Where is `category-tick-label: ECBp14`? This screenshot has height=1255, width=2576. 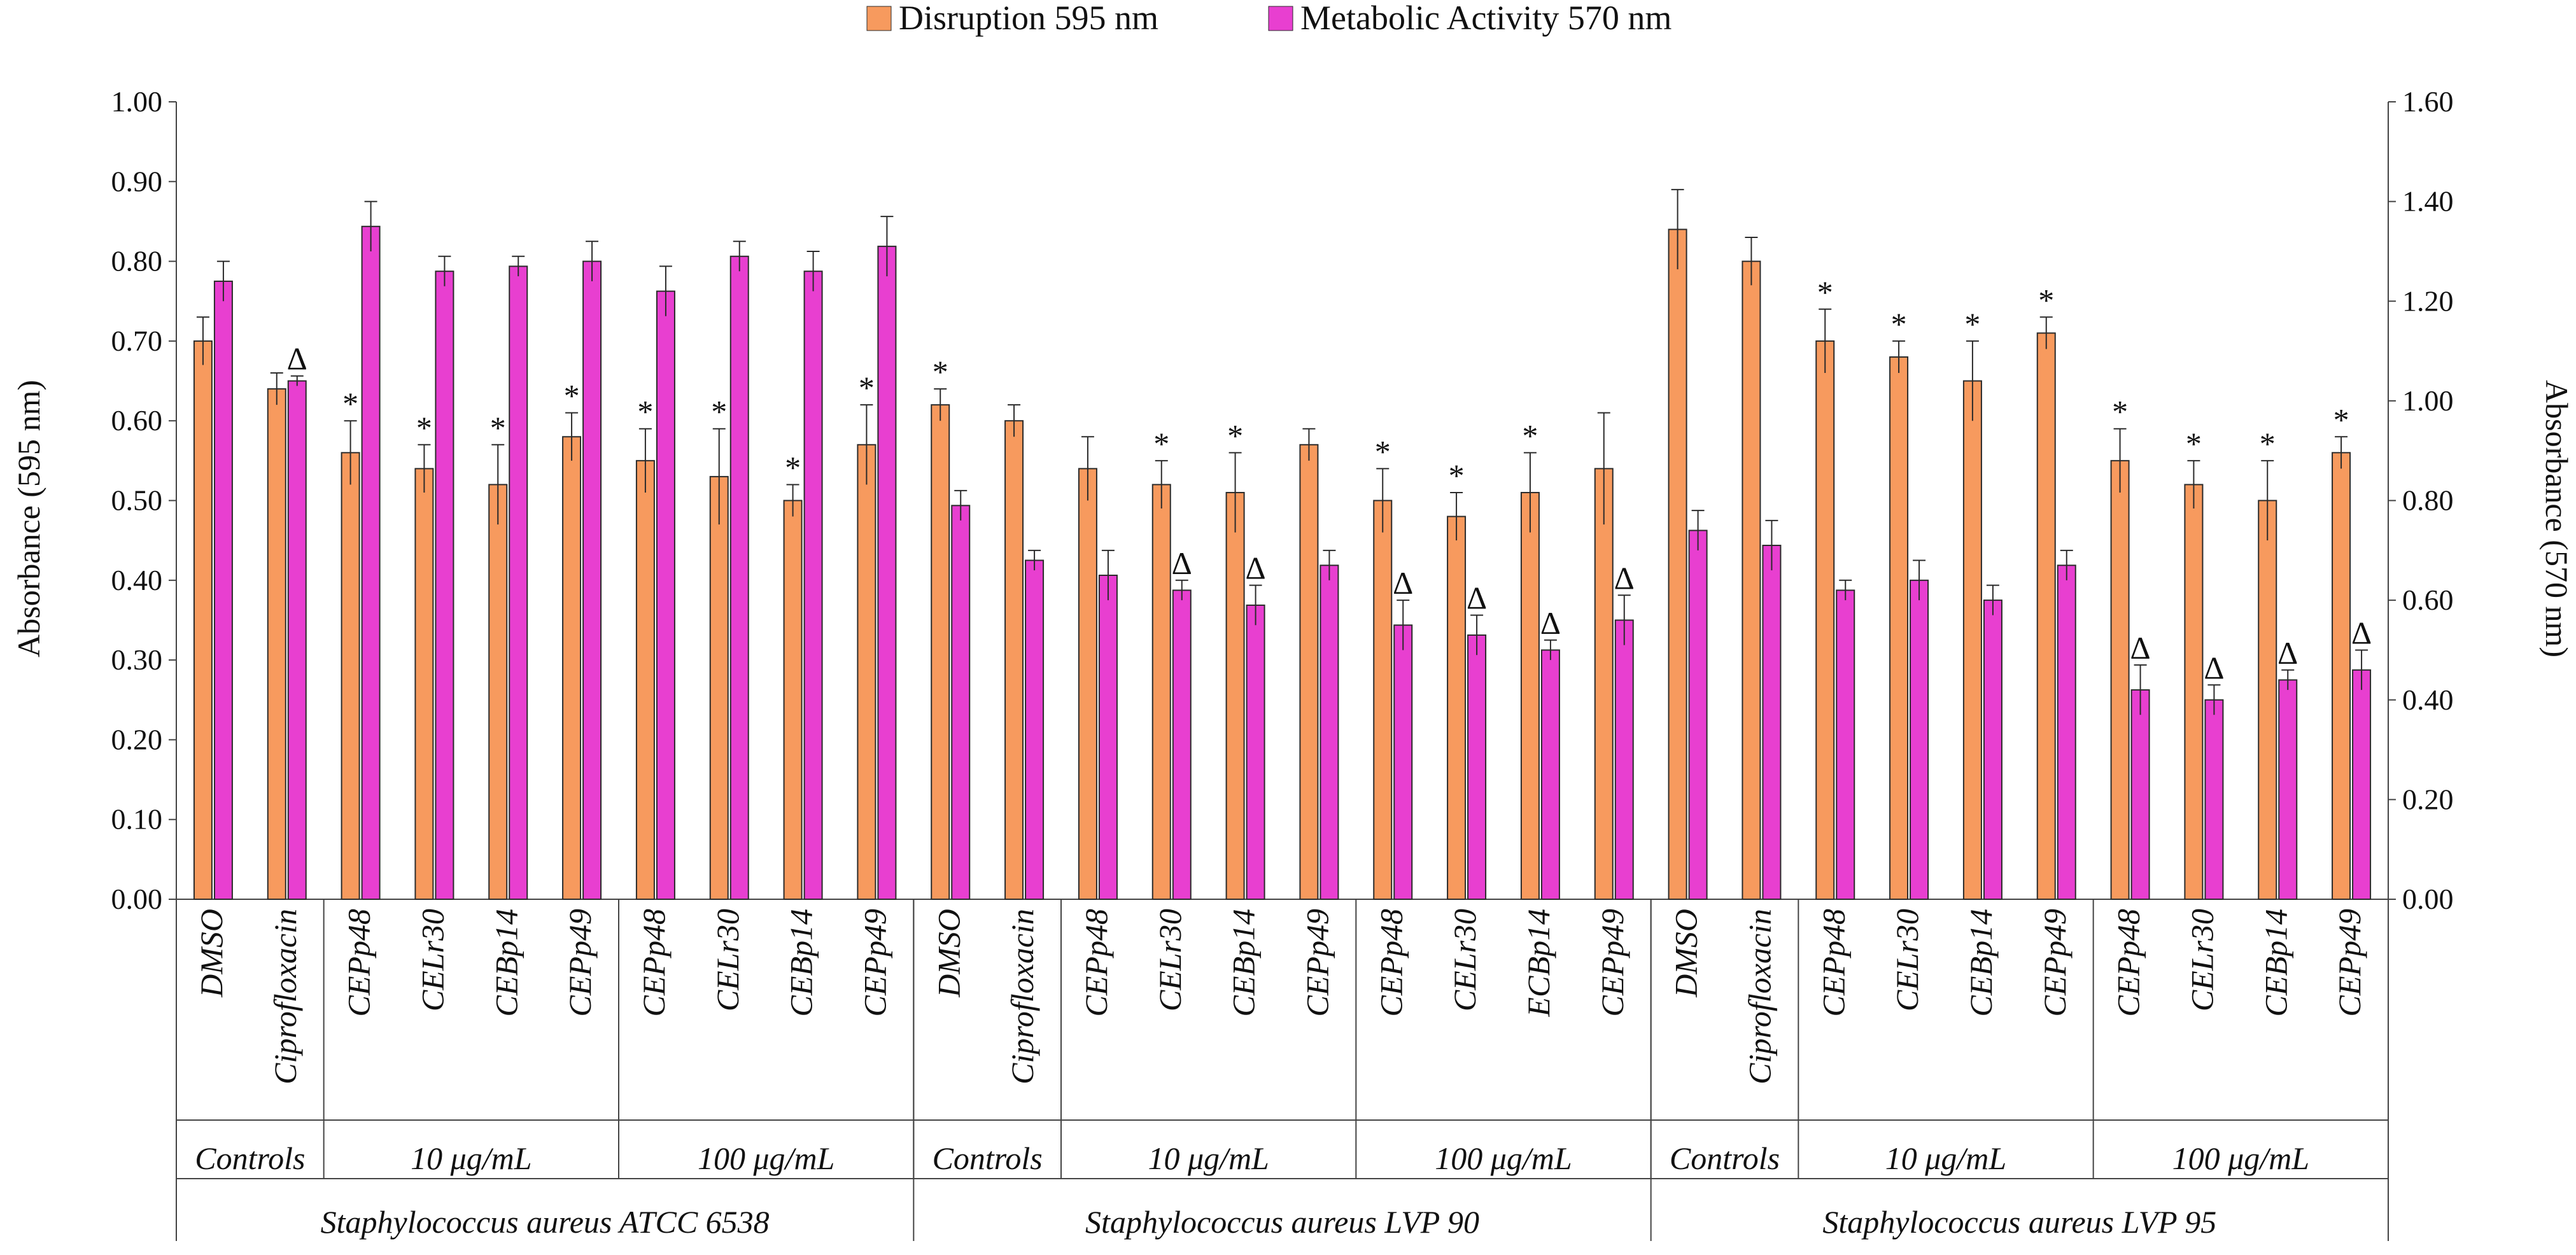
category-tick-label: ECBp14 is located at coordinates (1539, 963).